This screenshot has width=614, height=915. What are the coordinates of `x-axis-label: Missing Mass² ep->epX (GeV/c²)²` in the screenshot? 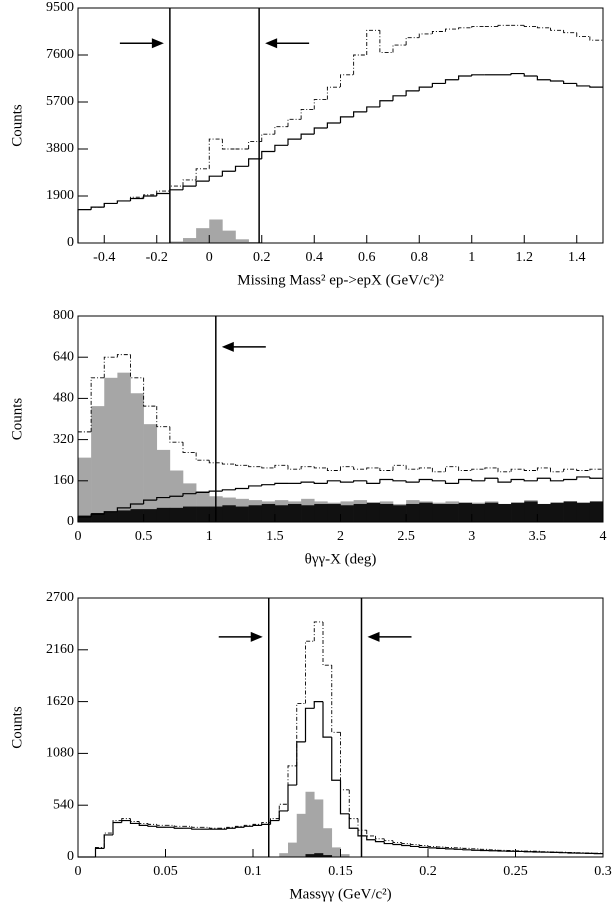 It's located at (340, 280).